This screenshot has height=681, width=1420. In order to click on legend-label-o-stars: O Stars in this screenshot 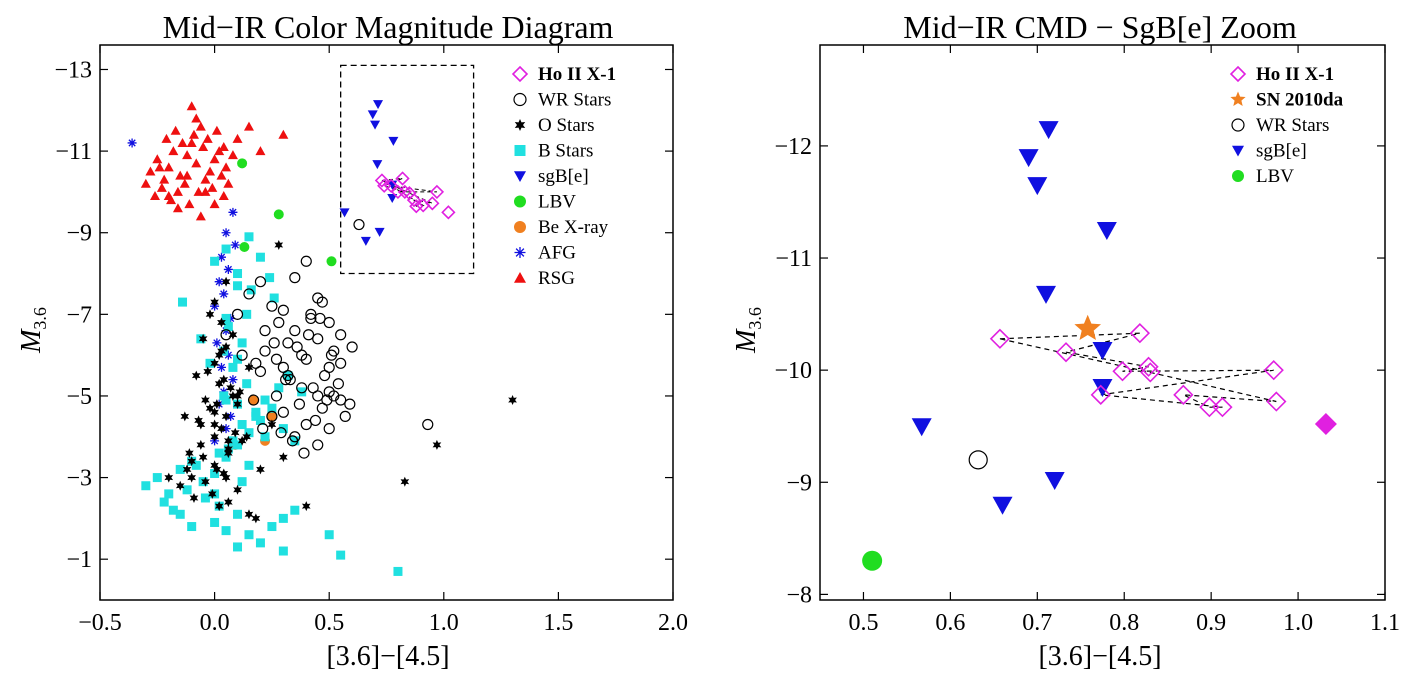, I will do `click(566, 125)`.